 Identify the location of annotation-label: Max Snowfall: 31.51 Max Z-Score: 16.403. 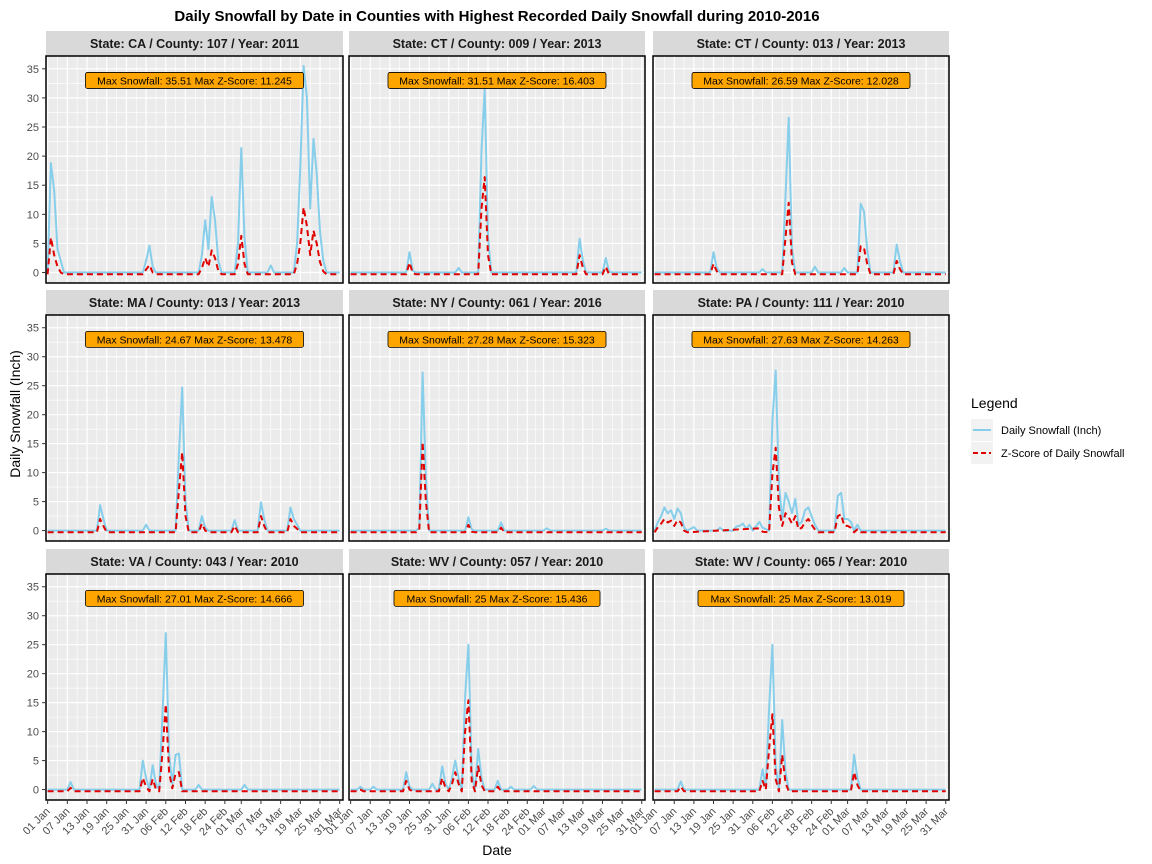
(497, 81).